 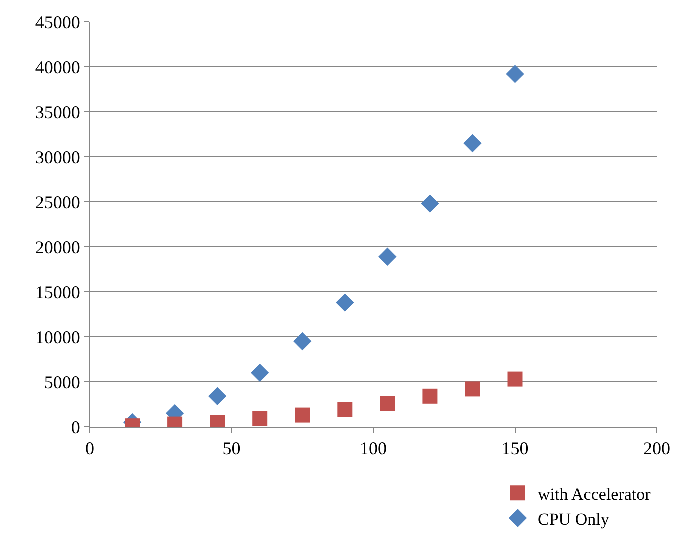 I want to click on y-tick-label: 5000, so click(x=62, y=382).